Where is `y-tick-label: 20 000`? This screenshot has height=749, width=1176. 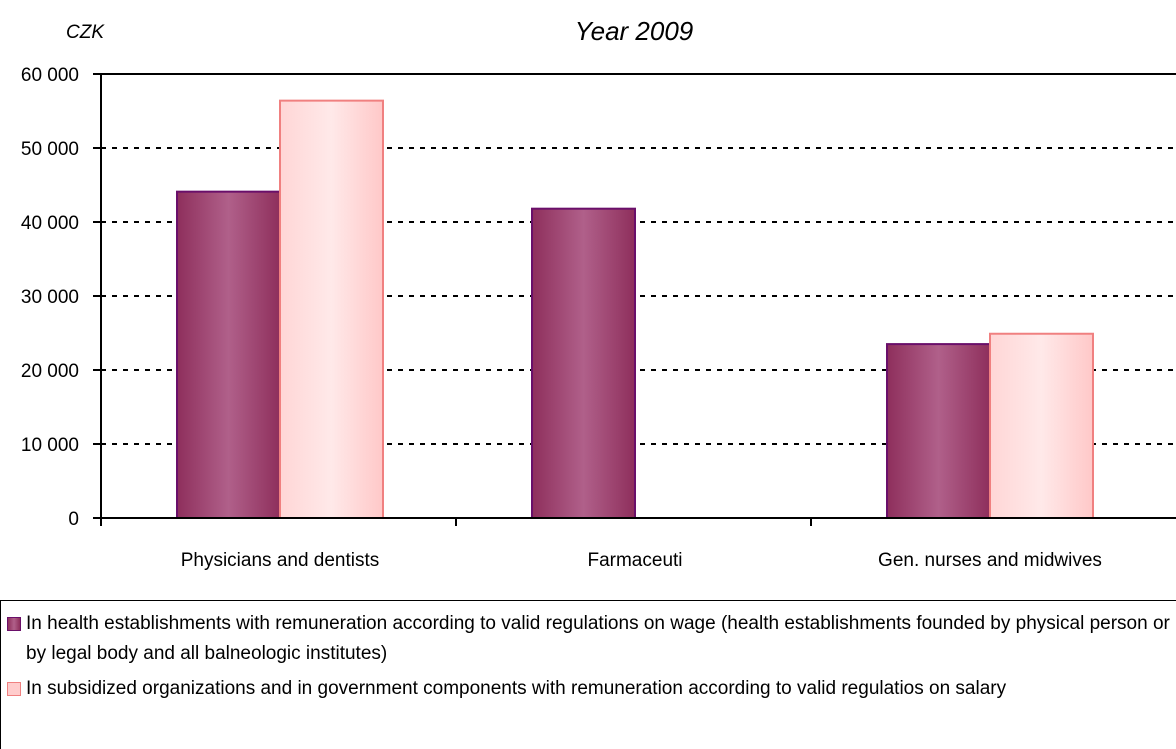 y-tick-label: 20 000 is located at coordinates (50, 371).